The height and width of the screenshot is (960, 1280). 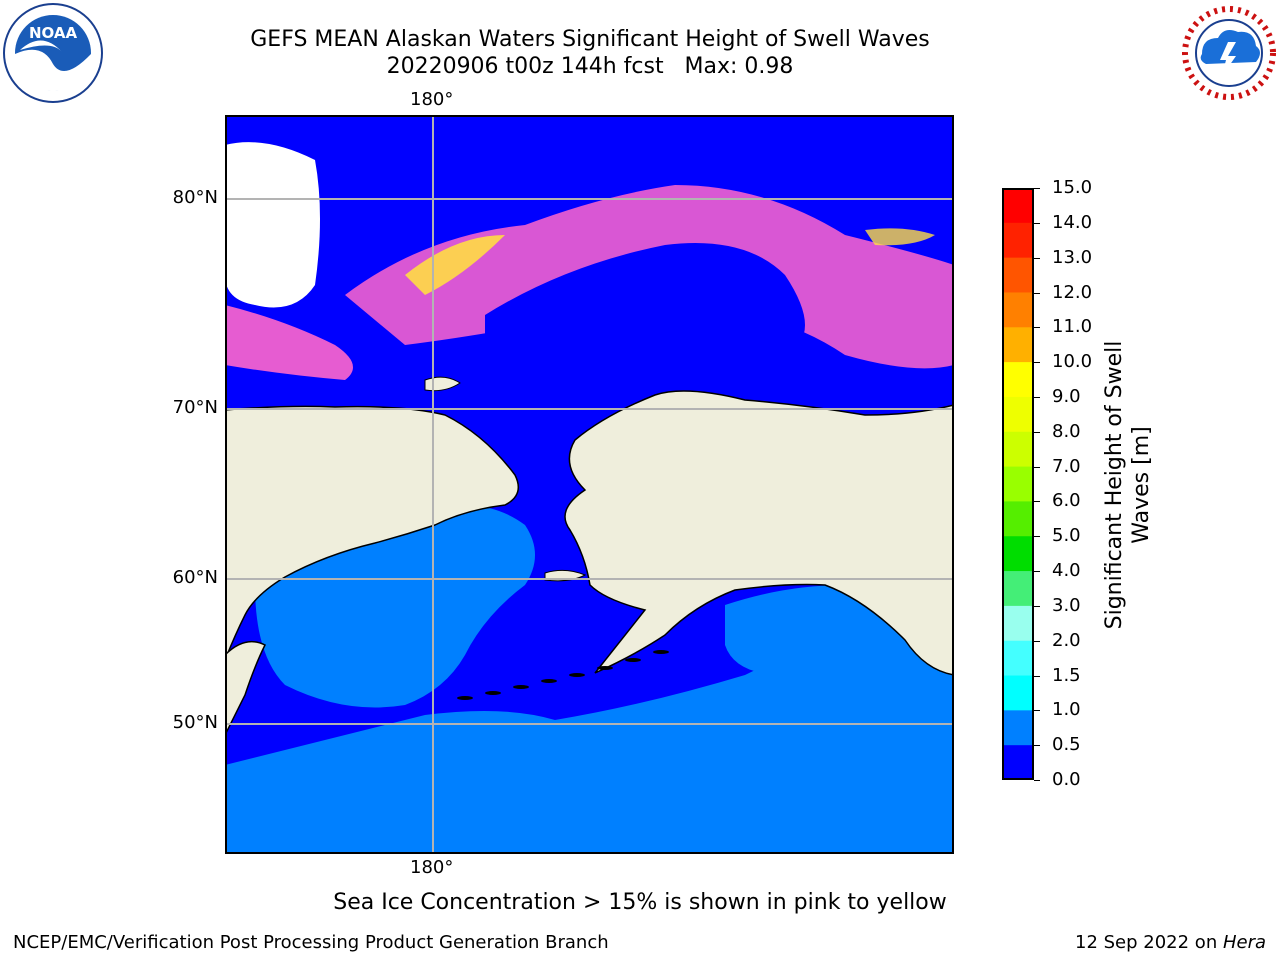 What do you see at coordinates (53, 53) in the screenshot?
I see `noaa-logo: NOAA` at bounding box center [53, 53].